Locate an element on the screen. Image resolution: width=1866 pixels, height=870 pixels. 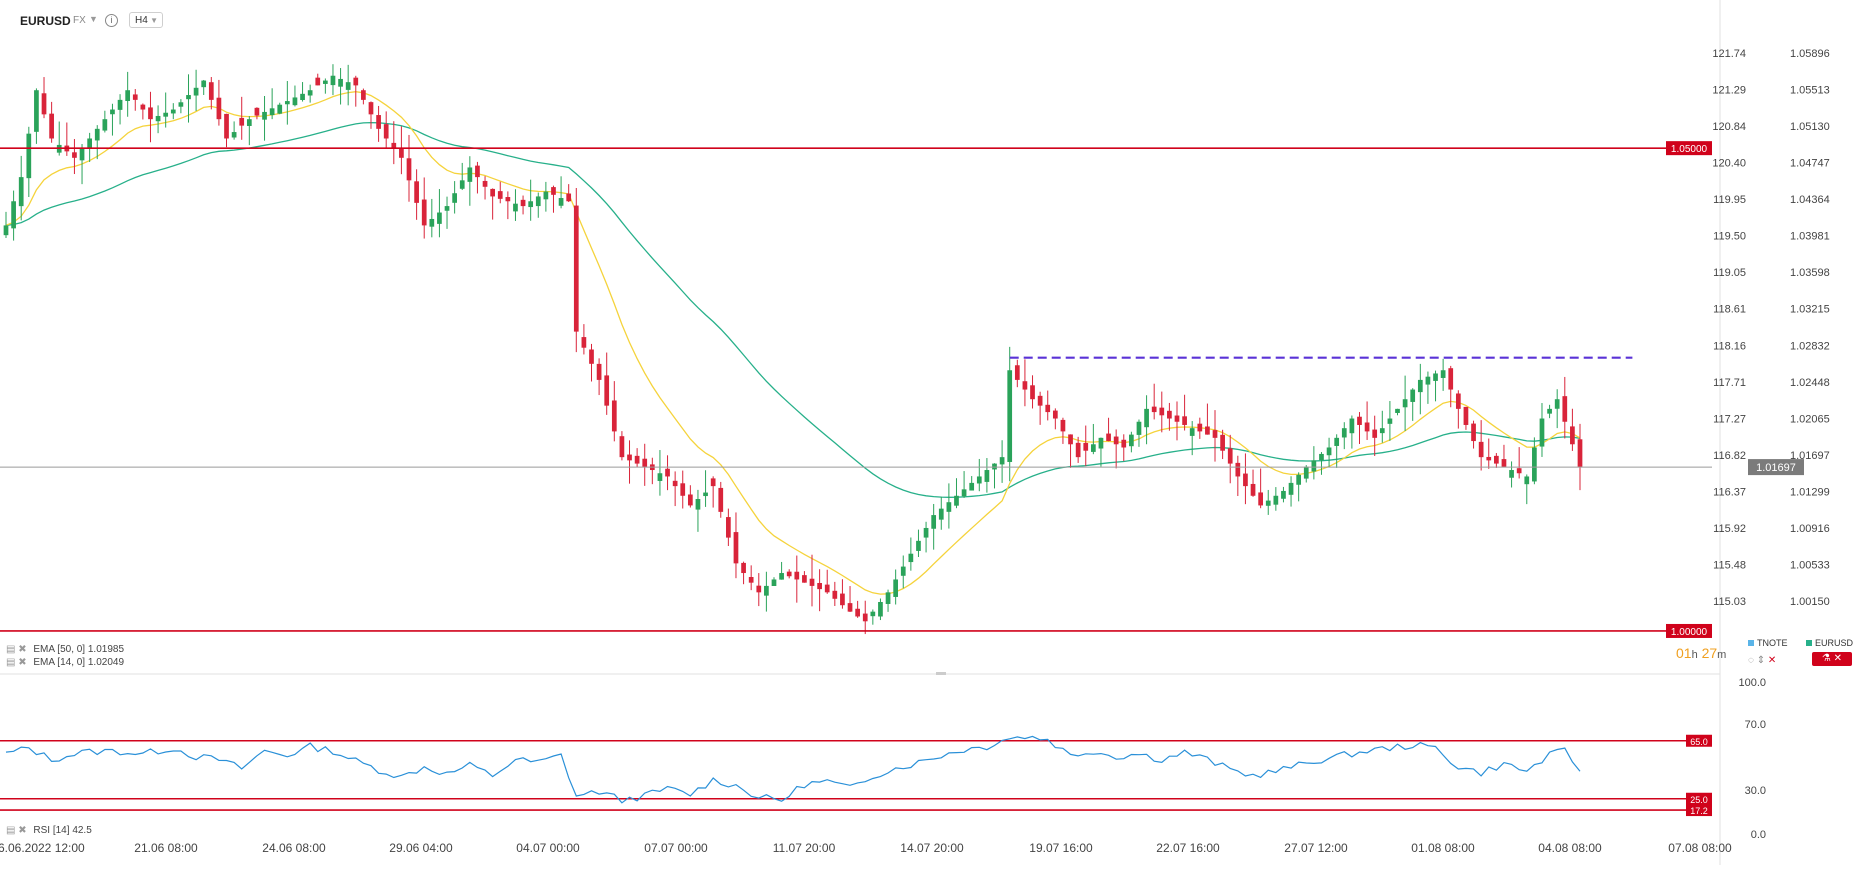
close-icon: ✕ is located at coordinates (1772, 660).